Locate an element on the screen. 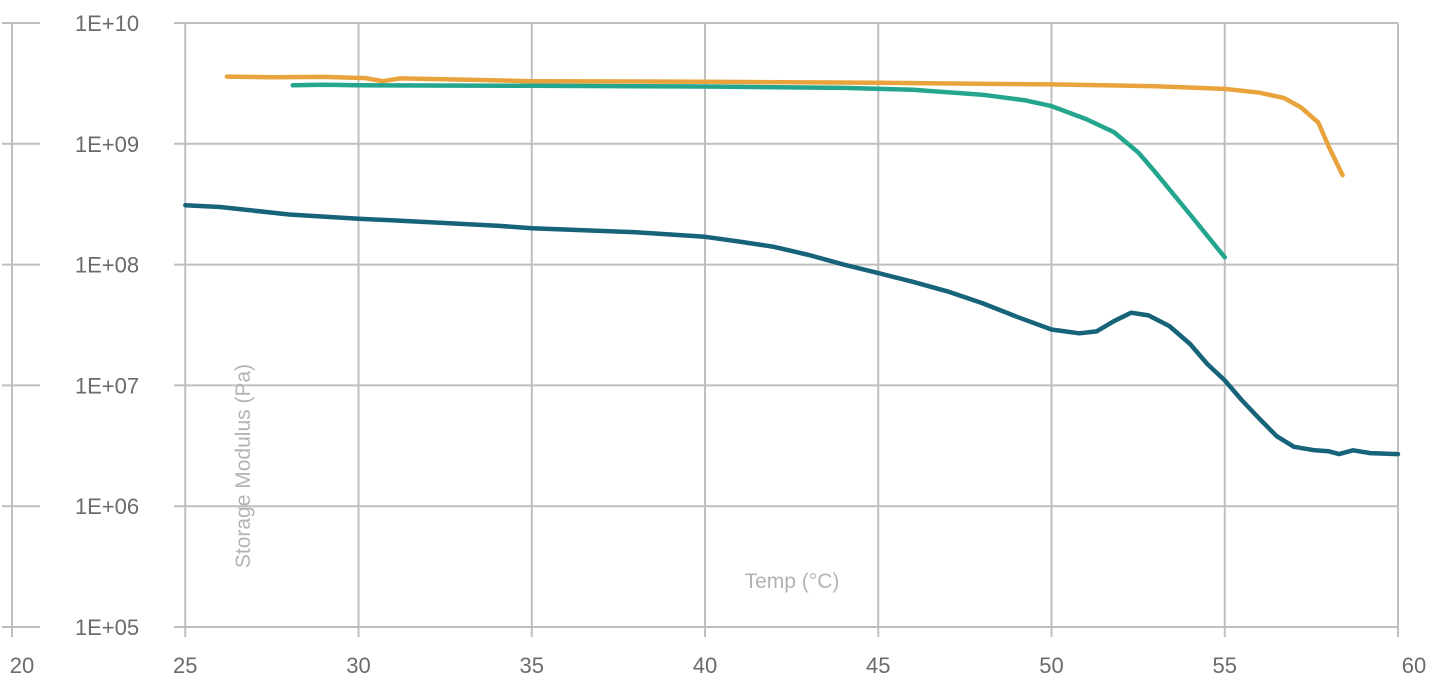  x-tick-label: 55 is located at coordinates (1225, 665).